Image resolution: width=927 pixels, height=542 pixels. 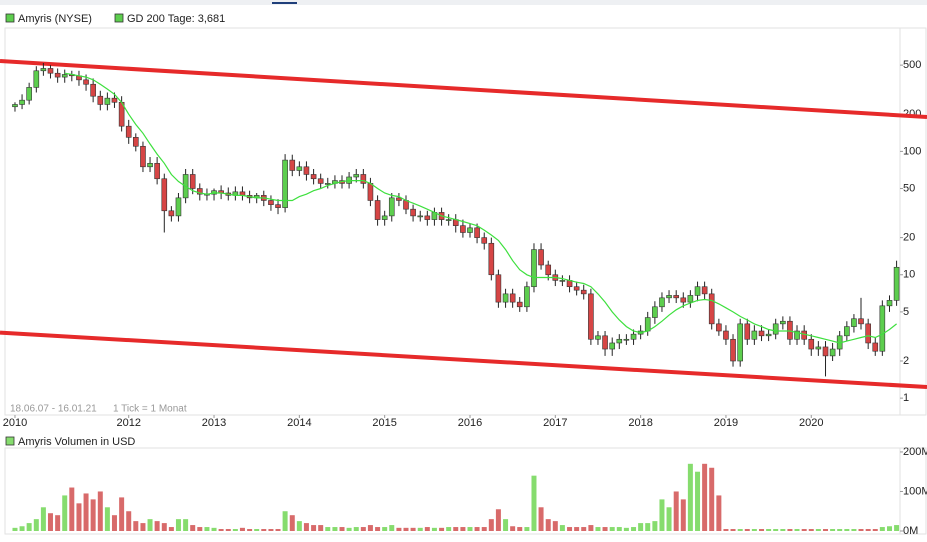 What do you see at coordinates (910, 531) in the screenshot?
I see `y-tick-label: 0M` at bounding box center [910, 531].